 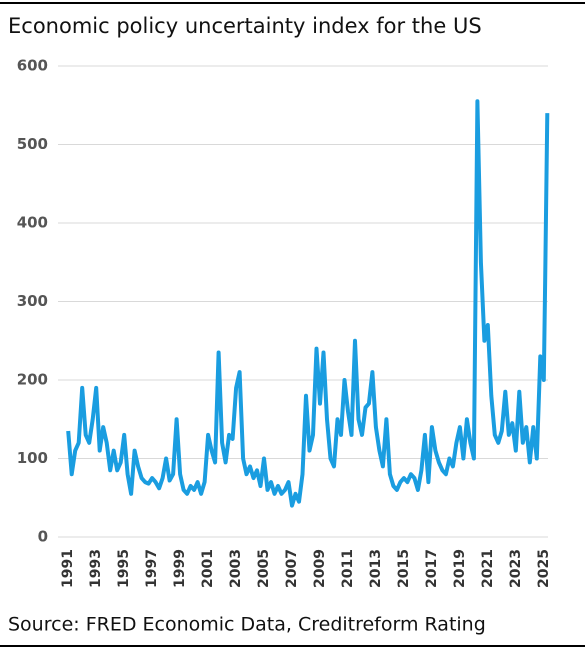 I want to click on x-tick-label: 1997, so click(x=152, y=568).